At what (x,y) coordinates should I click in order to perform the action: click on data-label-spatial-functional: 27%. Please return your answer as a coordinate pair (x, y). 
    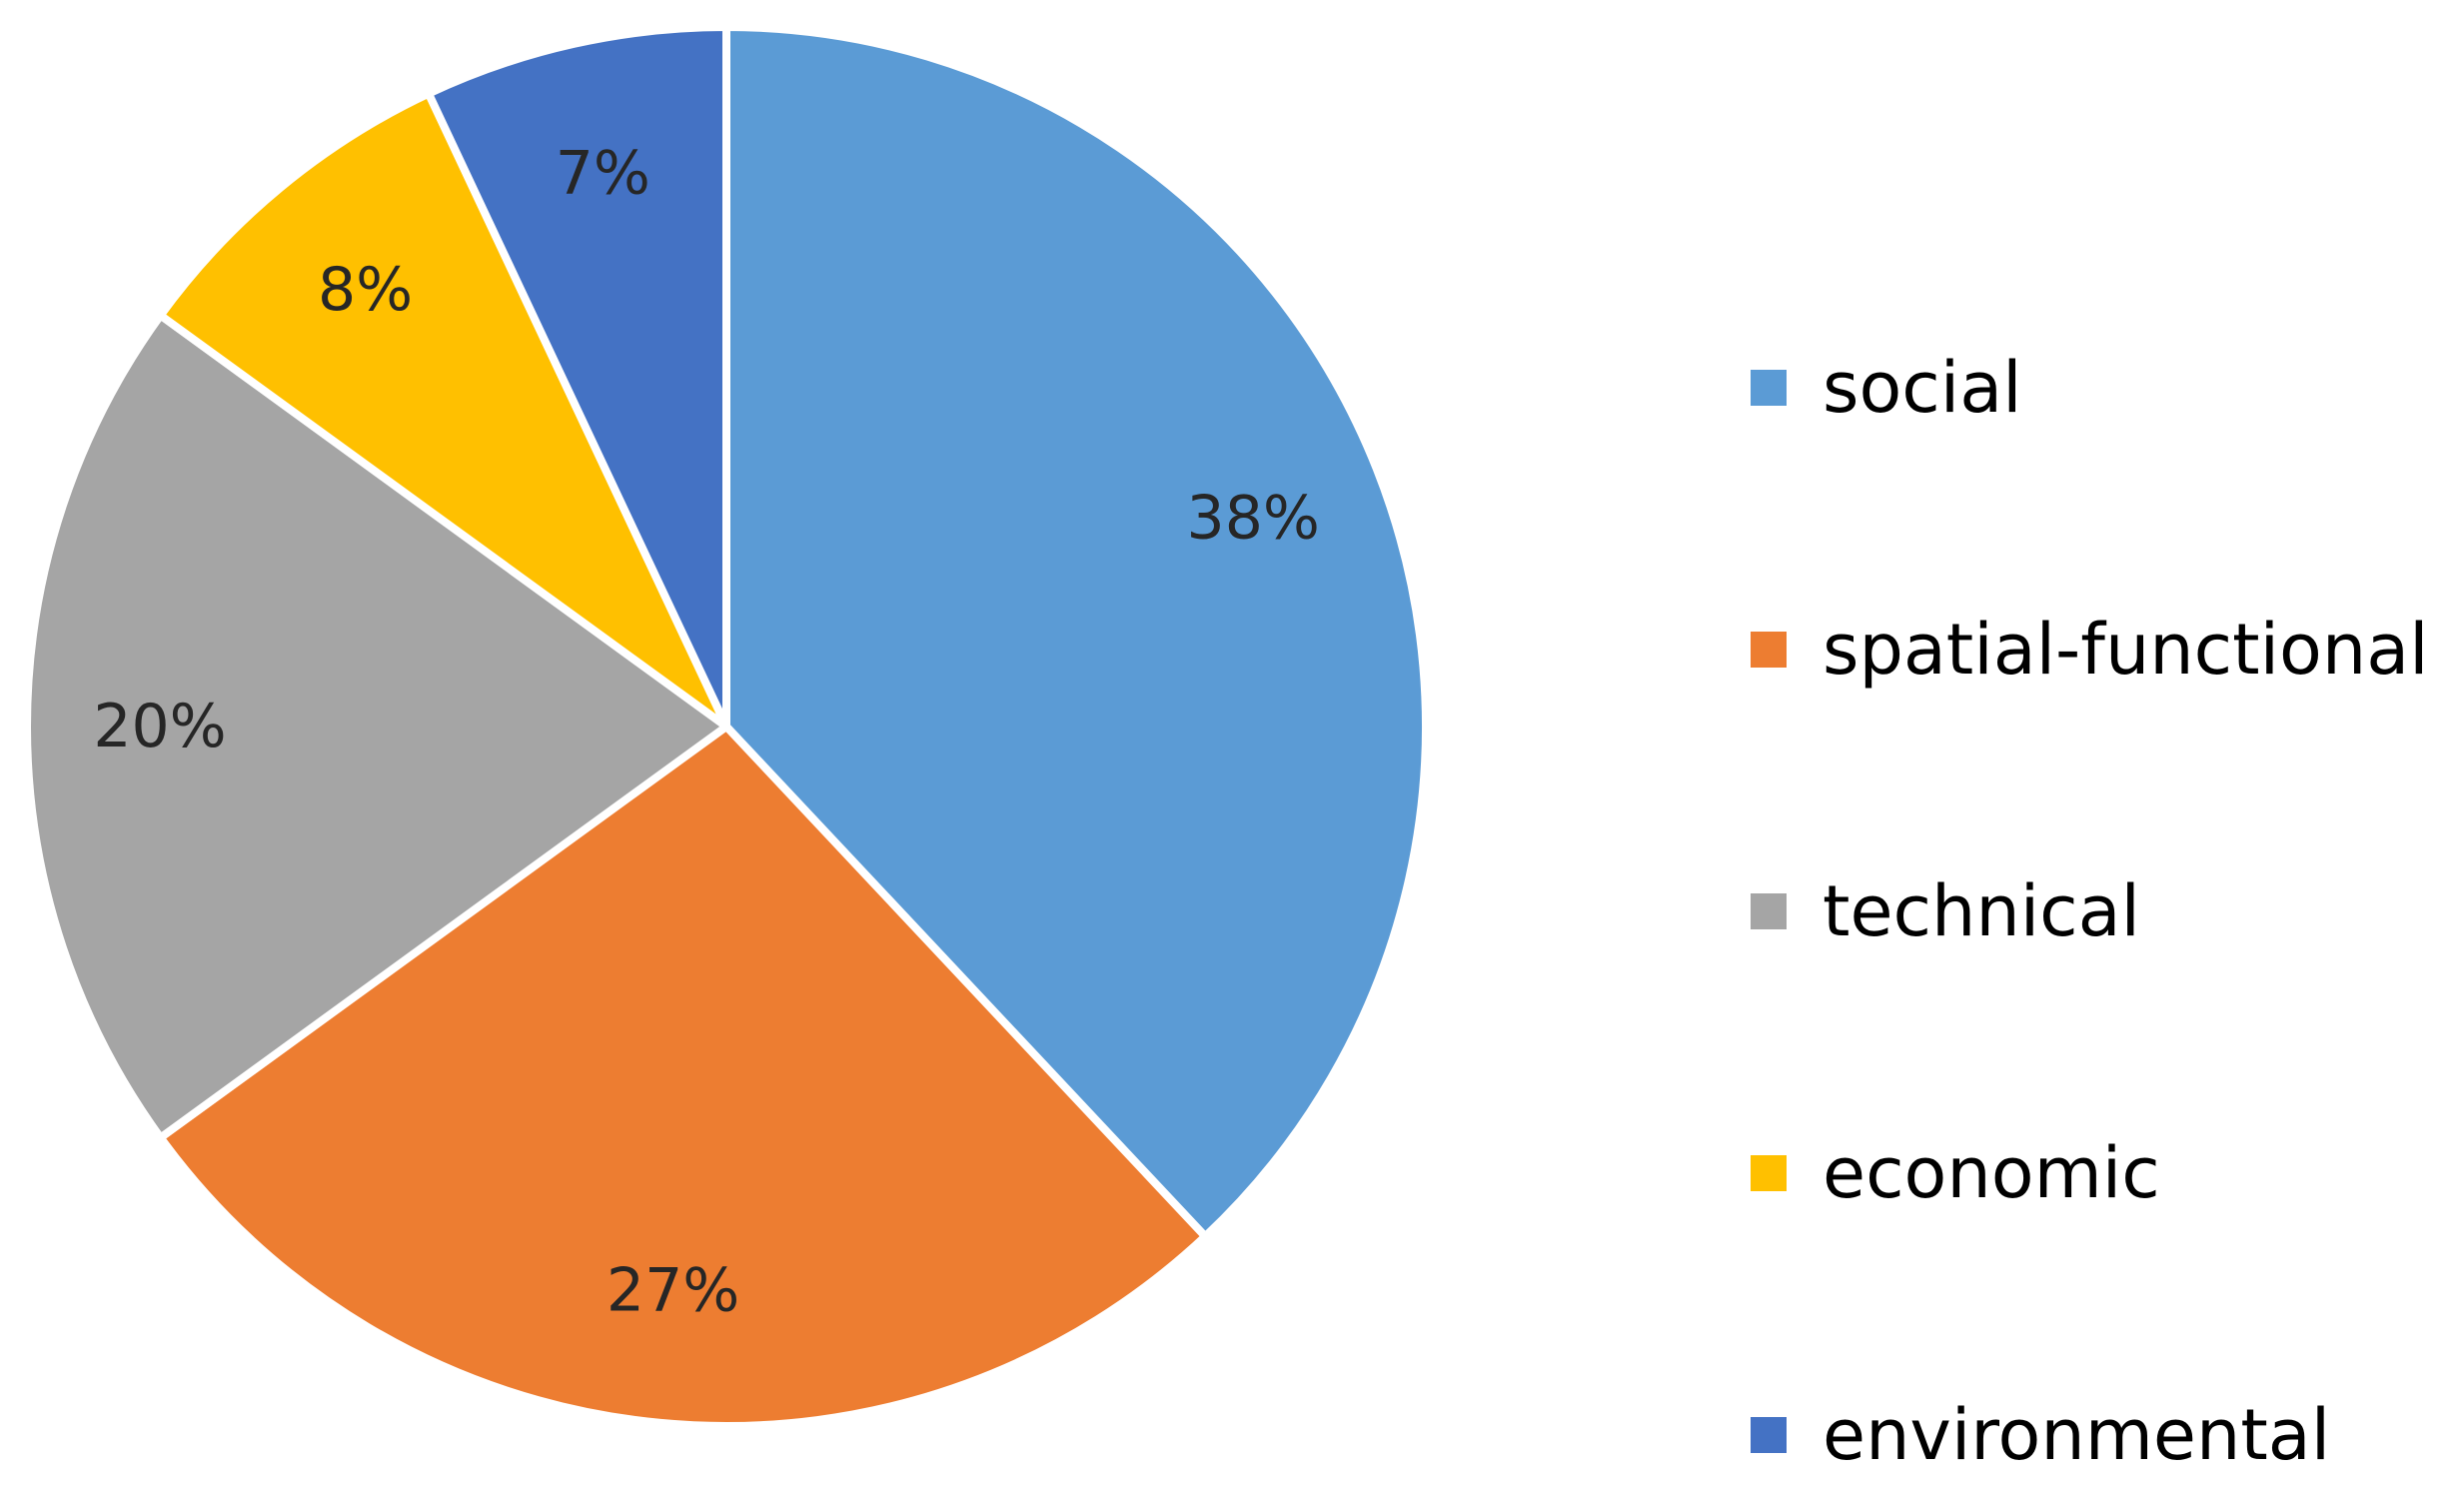
    Looking at the image, I should click on (673, 1291).